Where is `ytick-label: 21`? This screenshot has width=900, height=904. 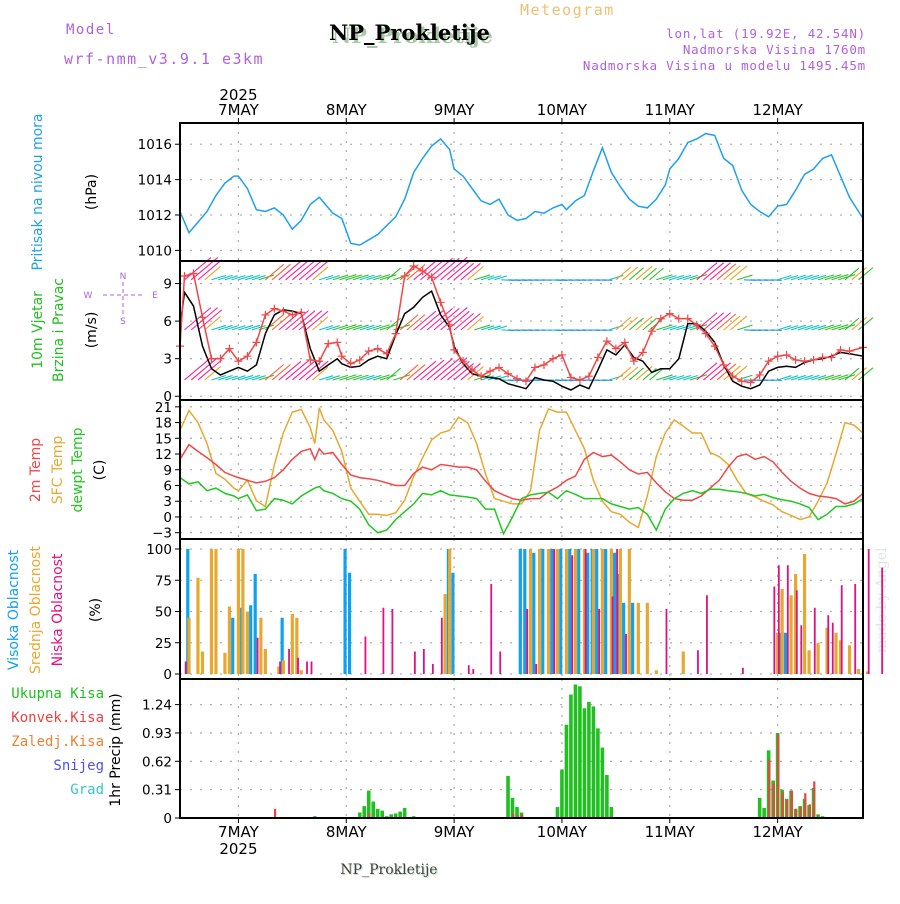
ytick-label: 21 is located at coordinates (163, 408).